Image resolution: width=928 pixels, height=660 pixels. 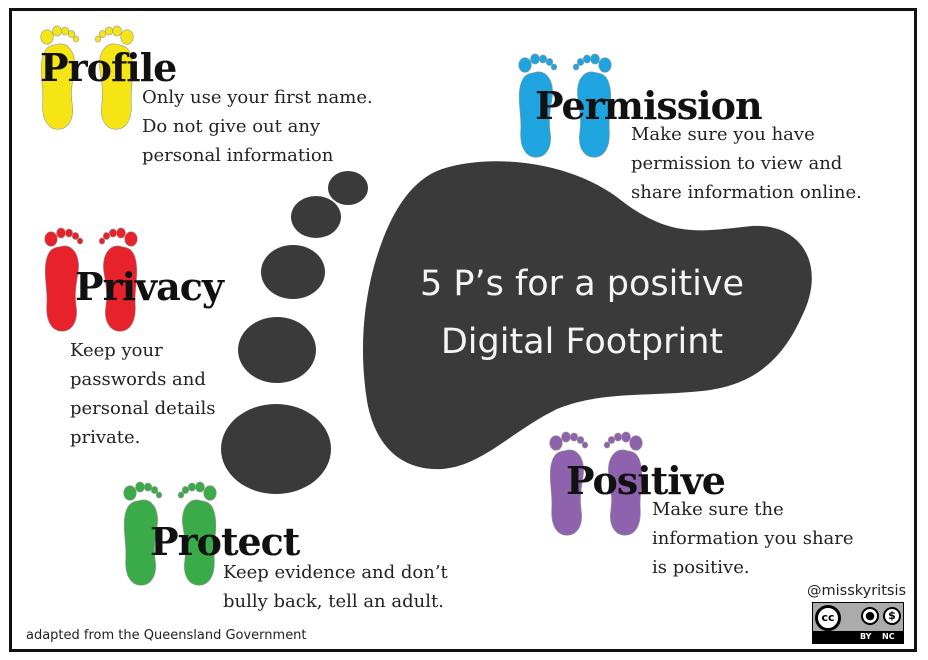 I want to click on poster-title-line-1: 5 P’s for a positive, so click(x=582, y=284).